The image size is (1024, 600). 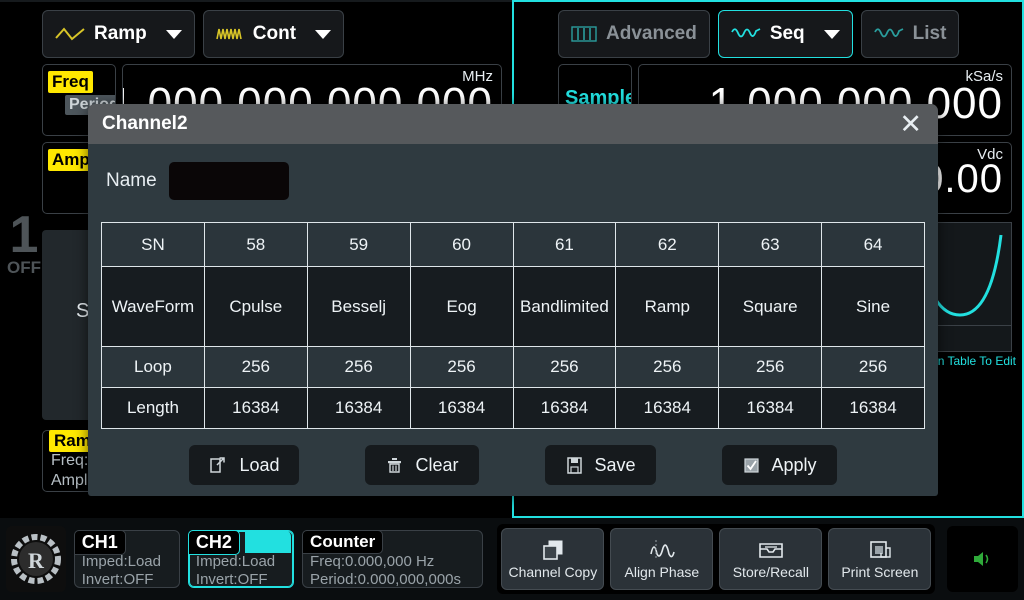 What do you see at coordinates (873, 408) in the screenshot?
I see `cell-length-6: 16384` at bounding box center [873, 408].